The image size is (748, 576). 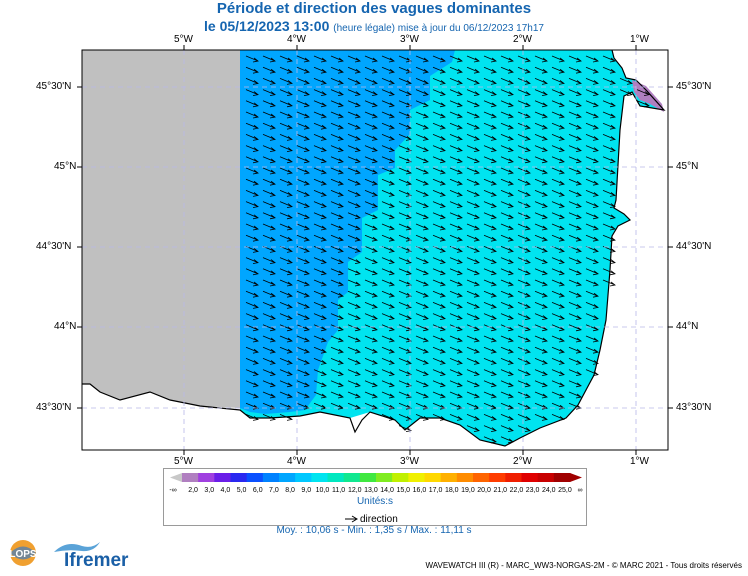 What do you see at coordinates (23, 554) in the screenshot?
I see `lops-text: LOPS` at bounding box center [23, 554].